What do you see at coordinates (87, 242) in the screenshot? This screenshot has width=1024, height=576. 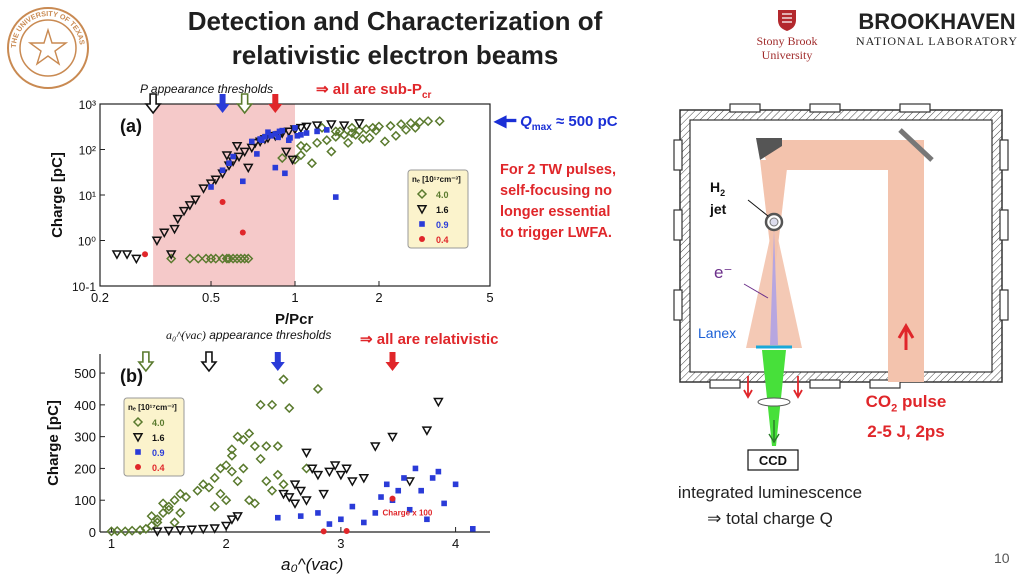 I see `y-tick-label: 10⁰` at bounding box center [87, 242].